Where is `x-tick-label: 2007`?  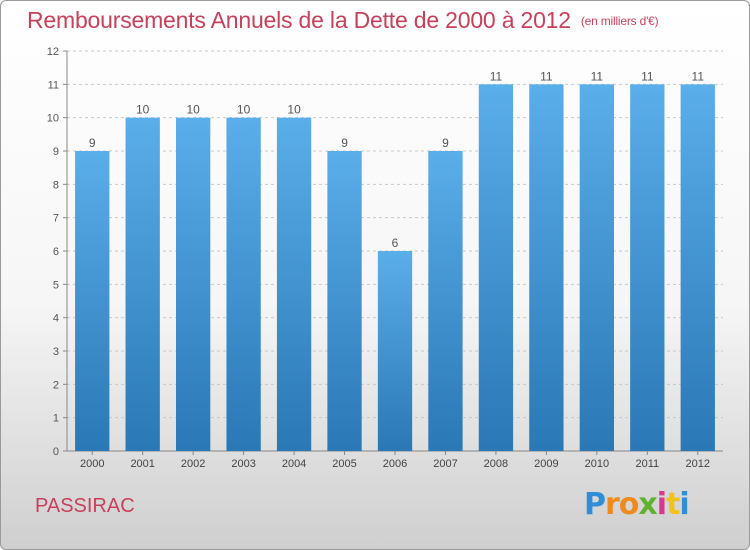 x-tick-label: 2007 is located at coordinates (445, 464).